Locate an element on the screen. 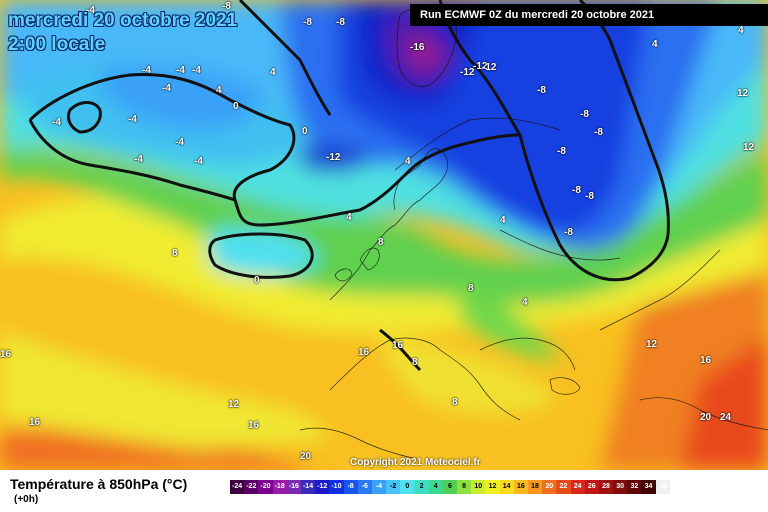  scale-swatch: 24 is located at coordinates (577, 487).